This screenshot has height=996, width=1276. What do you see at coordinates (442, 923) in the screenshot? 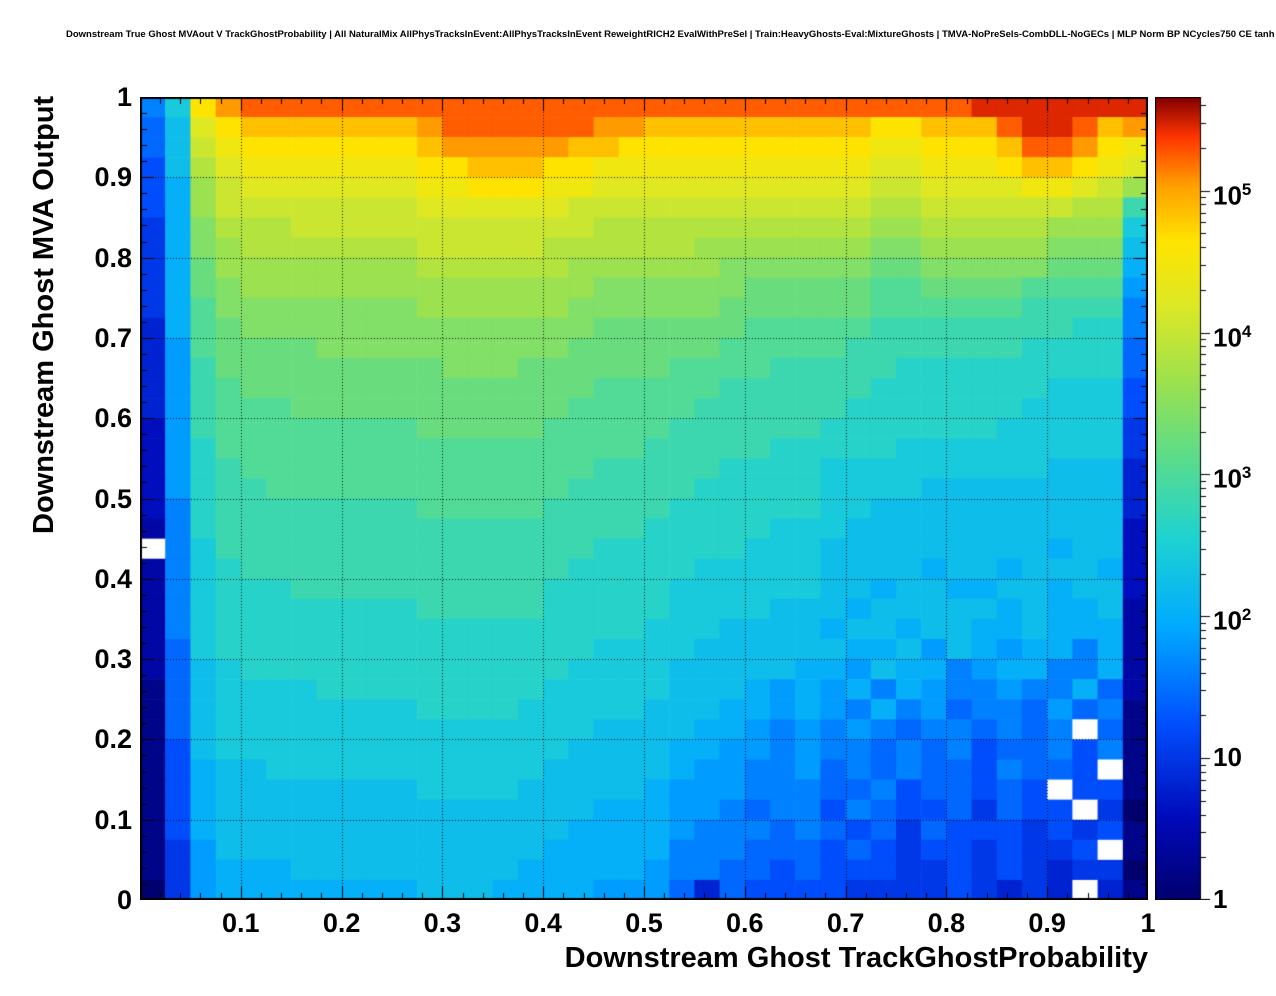
I see `x-tick-label: 0.3` at bounding box center [442, 923].